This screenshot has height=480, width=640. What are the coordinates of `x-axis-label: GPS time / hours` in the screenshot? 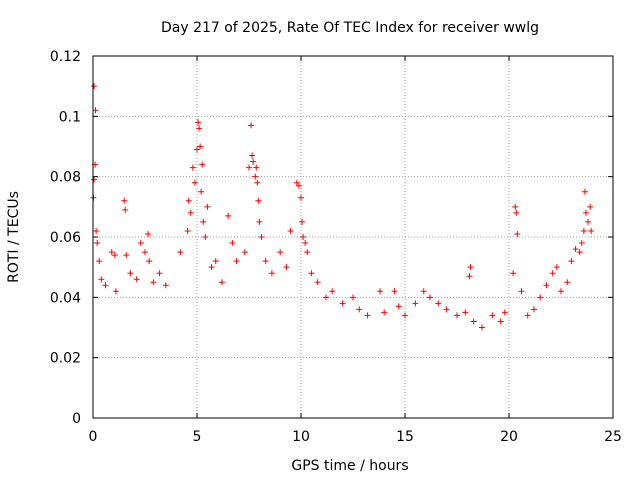 It's located at (349, 466).